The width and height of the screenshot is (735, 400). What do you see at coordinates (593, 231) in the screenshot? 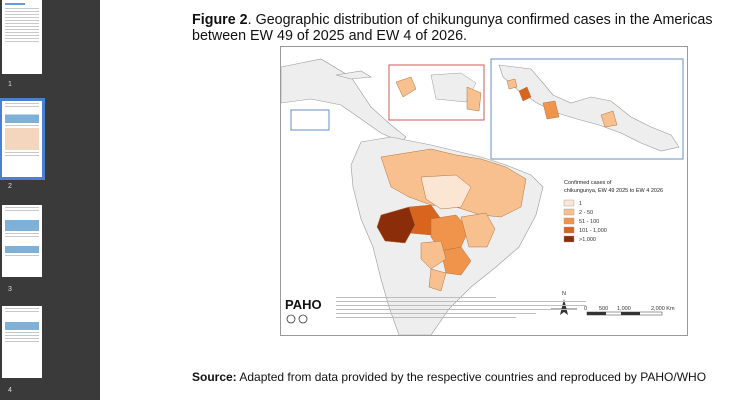
I see `legend-label: 101 - 1,000` at bounding box center [593, 231].